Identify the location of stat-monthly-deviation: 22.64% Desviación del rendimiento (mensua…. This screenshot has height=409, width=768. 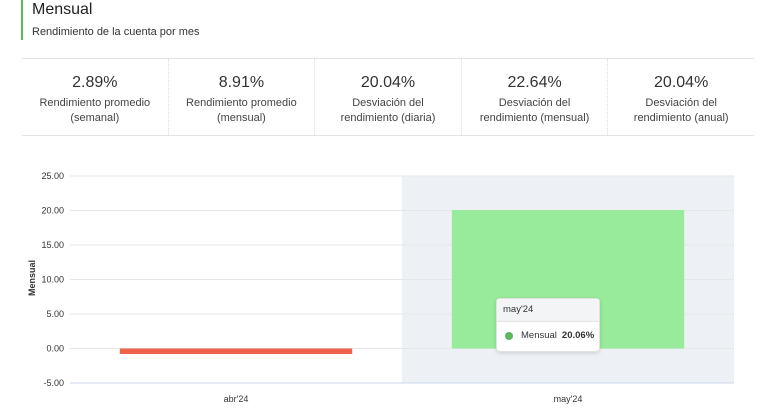
(534, 97).